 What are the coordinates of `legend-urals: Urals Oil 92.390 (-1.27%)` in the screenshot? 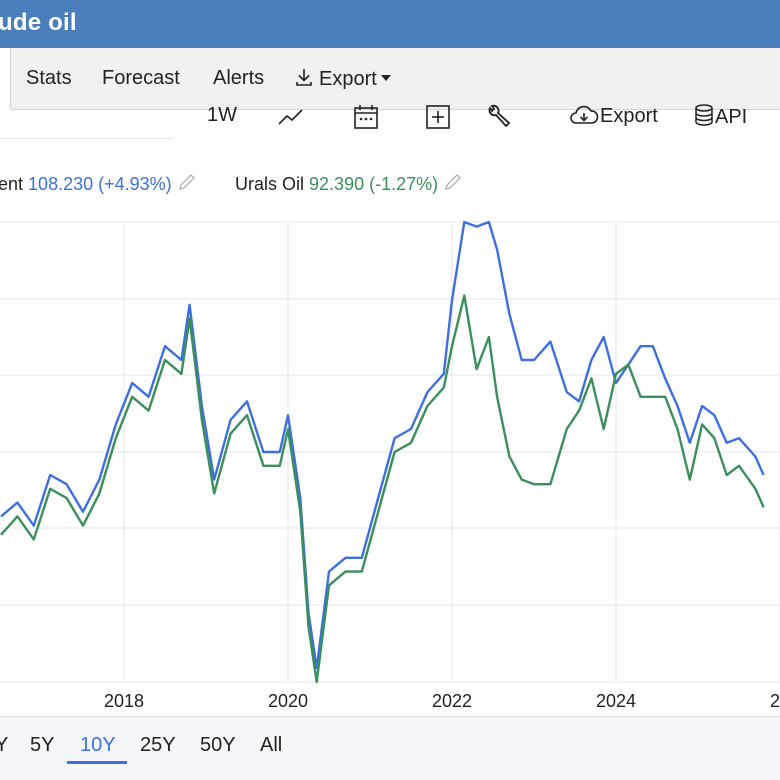 It's located at (349, 184).